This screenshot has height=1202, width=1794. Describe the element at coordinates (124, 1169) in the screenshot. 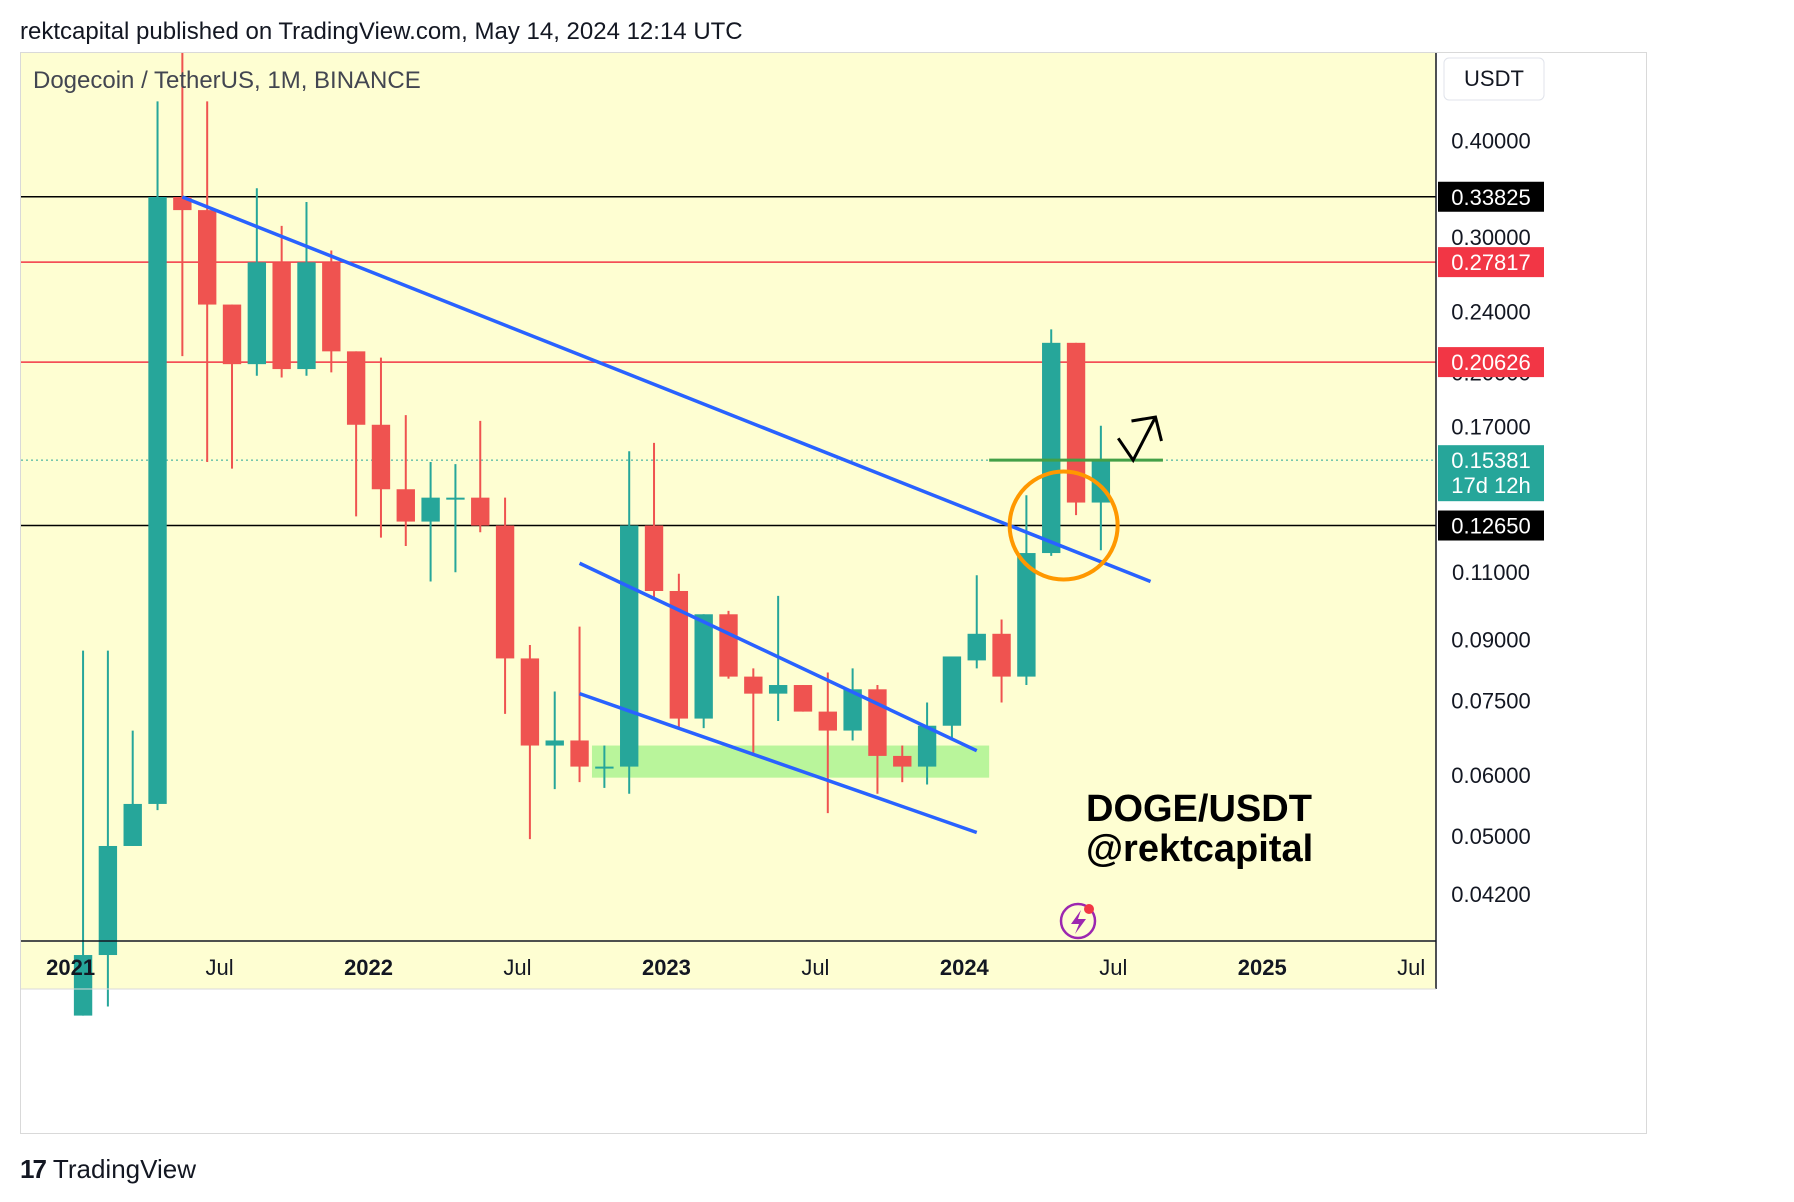

I see `tradingview-brand-label: TradingView` at that location.